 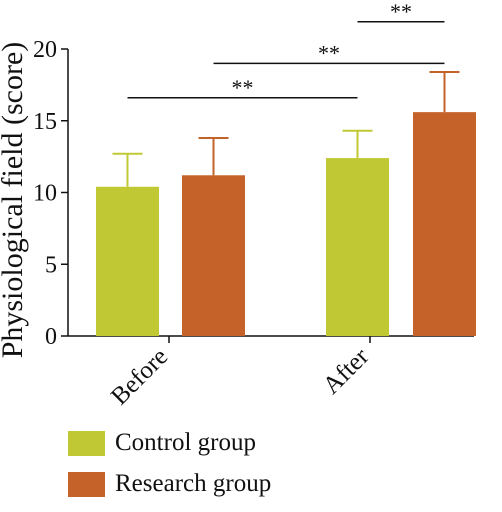 I want to click on y-tick-label-10: 10, so click(x=45, y=194).